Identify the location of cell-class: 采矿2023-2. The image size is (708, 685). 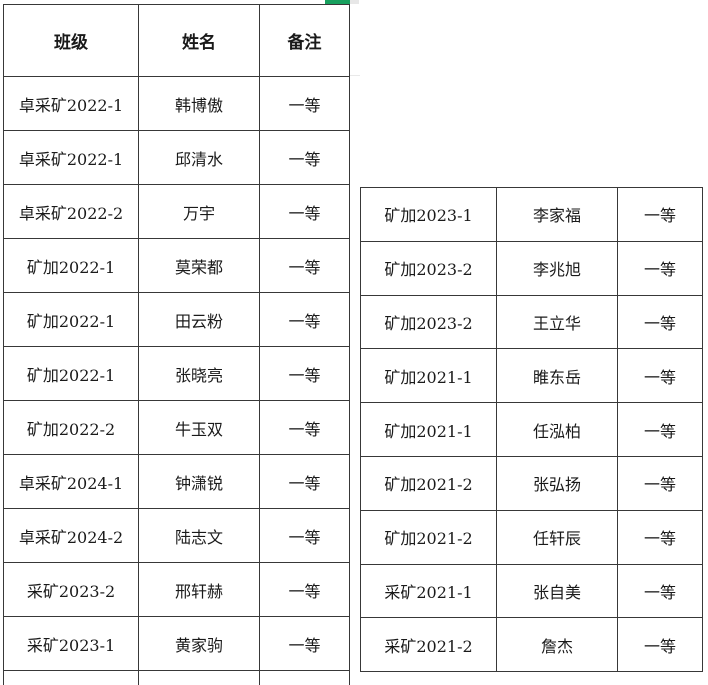
(71, 589).